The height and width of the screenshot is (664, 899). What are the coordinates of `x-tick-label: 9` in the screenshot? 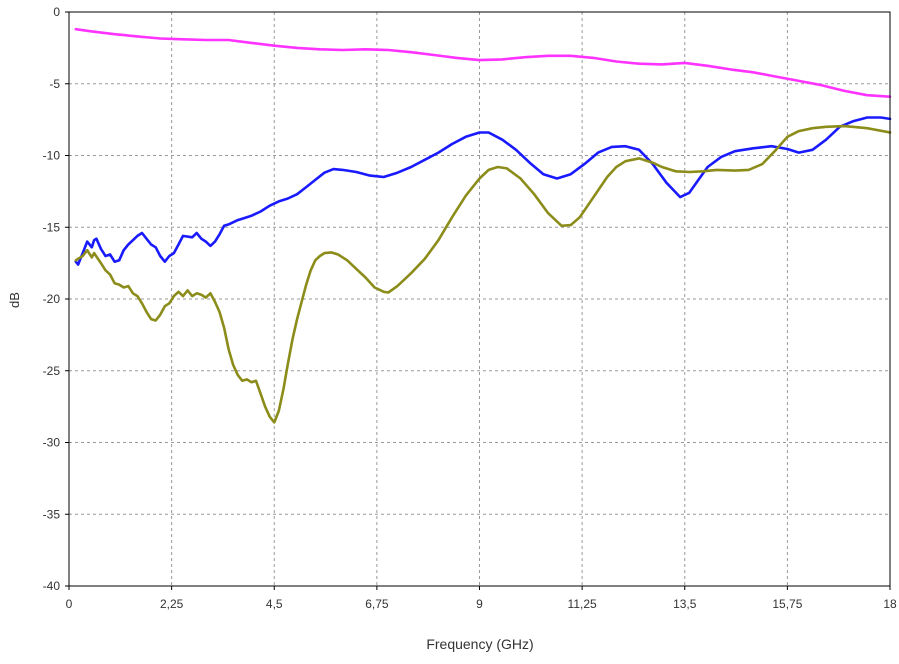 It's located at (479, 604).